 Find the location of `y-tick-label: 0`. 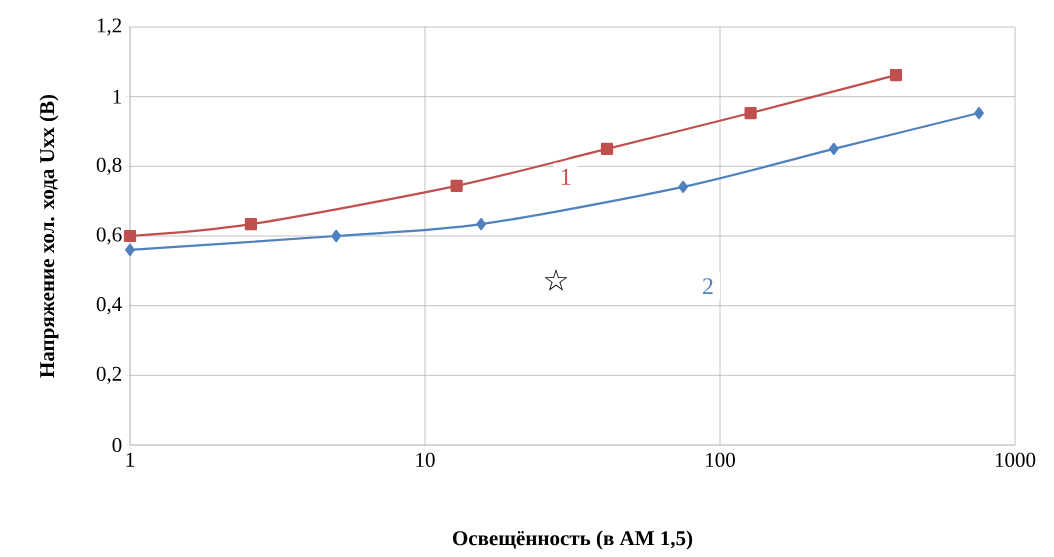

y-tick-label: 0 is located at coordinates (117, 445).